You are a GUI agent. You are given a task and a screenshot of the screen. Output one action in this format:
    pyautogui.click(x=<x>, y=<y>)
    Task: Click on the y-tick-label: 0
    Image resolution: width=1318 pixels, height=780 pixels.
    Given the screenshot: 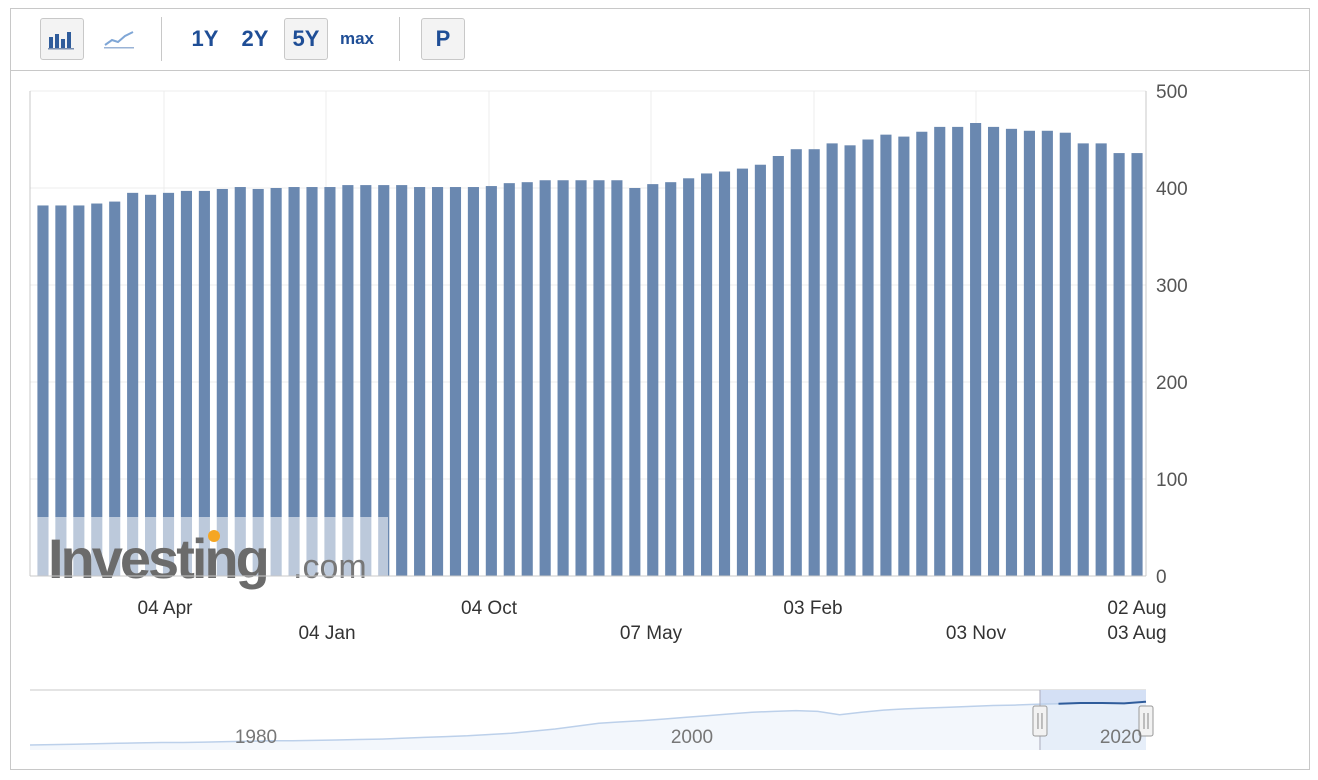 What is the action you would take?
    pyautogui.click(x=1161, y=577)
    